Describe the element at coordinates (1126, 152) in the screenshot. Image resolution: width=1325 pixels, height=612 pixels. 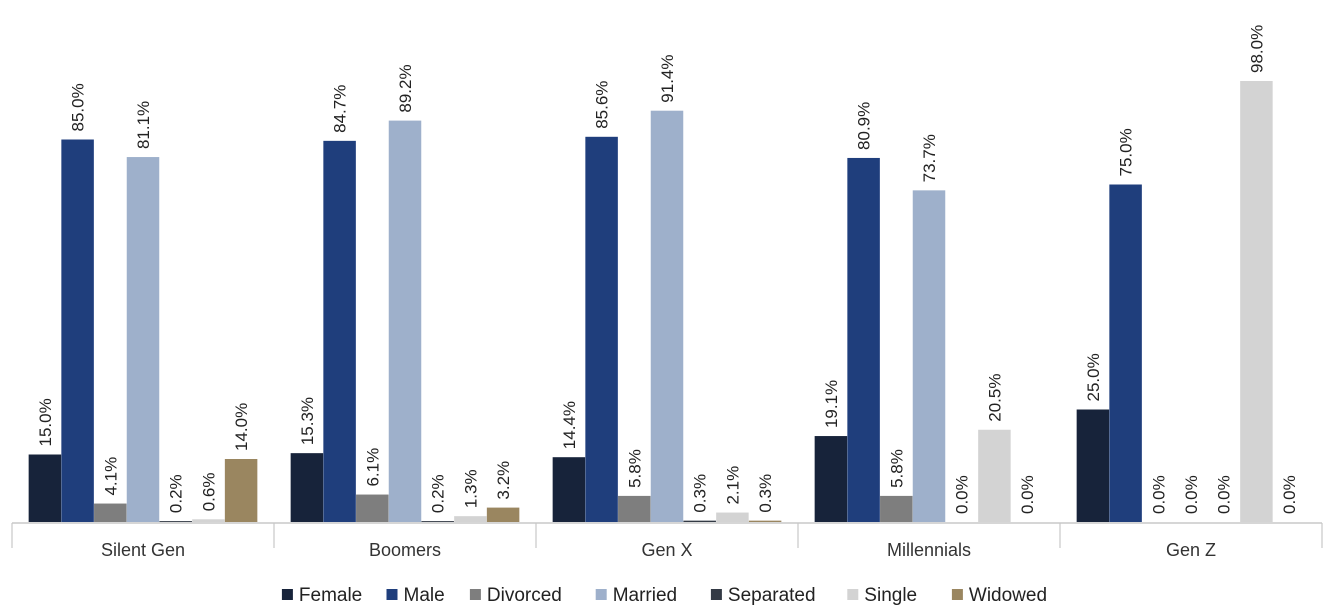
I see `value-label-gen-z-male: 75.0%` at that location.